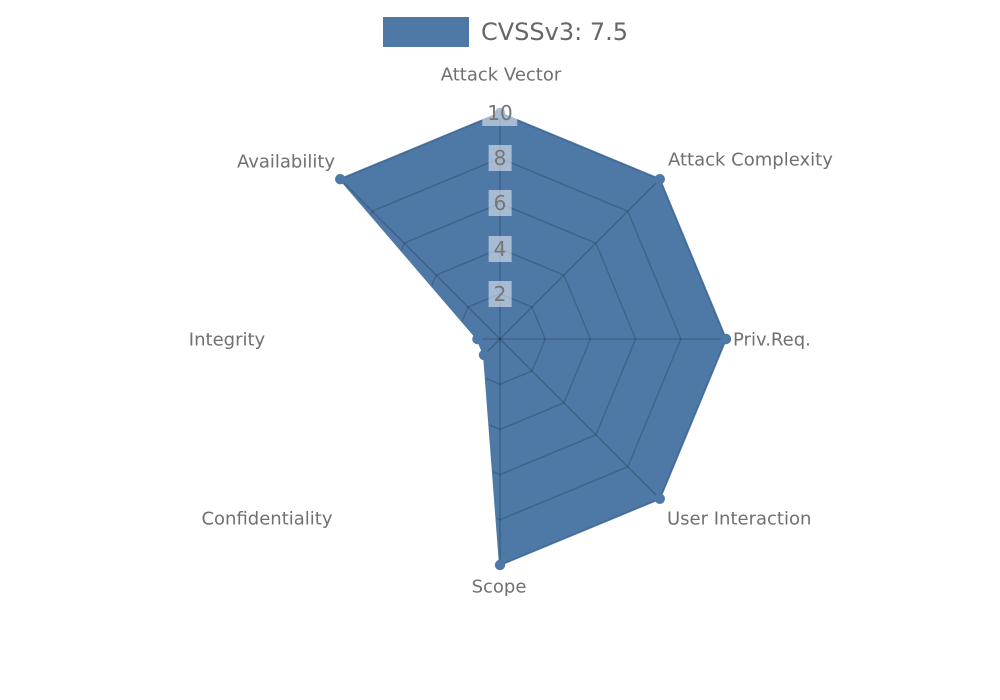 This screenshot has width=1000, height=700. I want to click on tick-label-8: 8, so click(500, 158).